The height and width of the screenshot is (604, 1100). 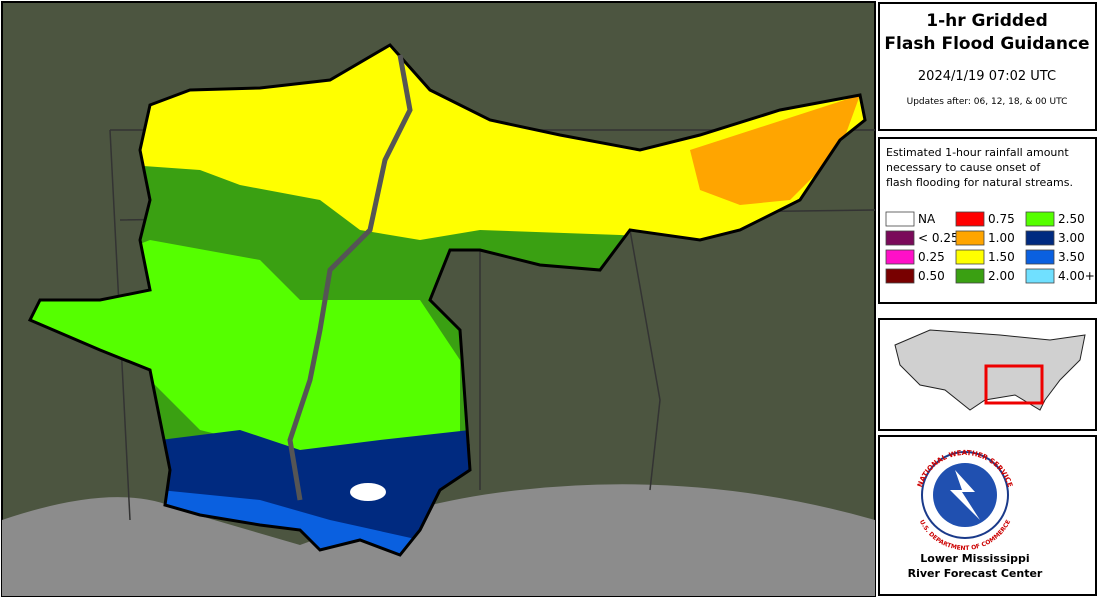 What do you see at coordinates (1001, 219) in the screenshot?
I see `legend-label: 0.75` at bounding box center [1001, 219].